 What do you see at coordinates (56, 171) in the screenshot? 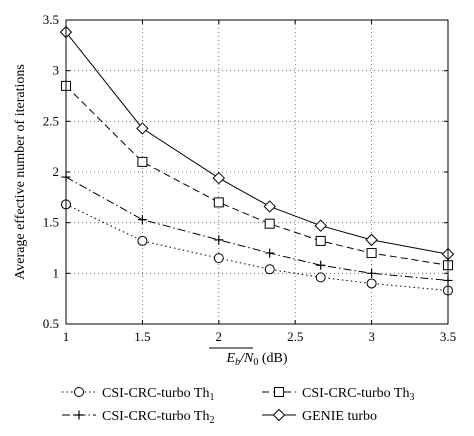
I see `y-tick-label: 2` at bounding box center [56, 171].